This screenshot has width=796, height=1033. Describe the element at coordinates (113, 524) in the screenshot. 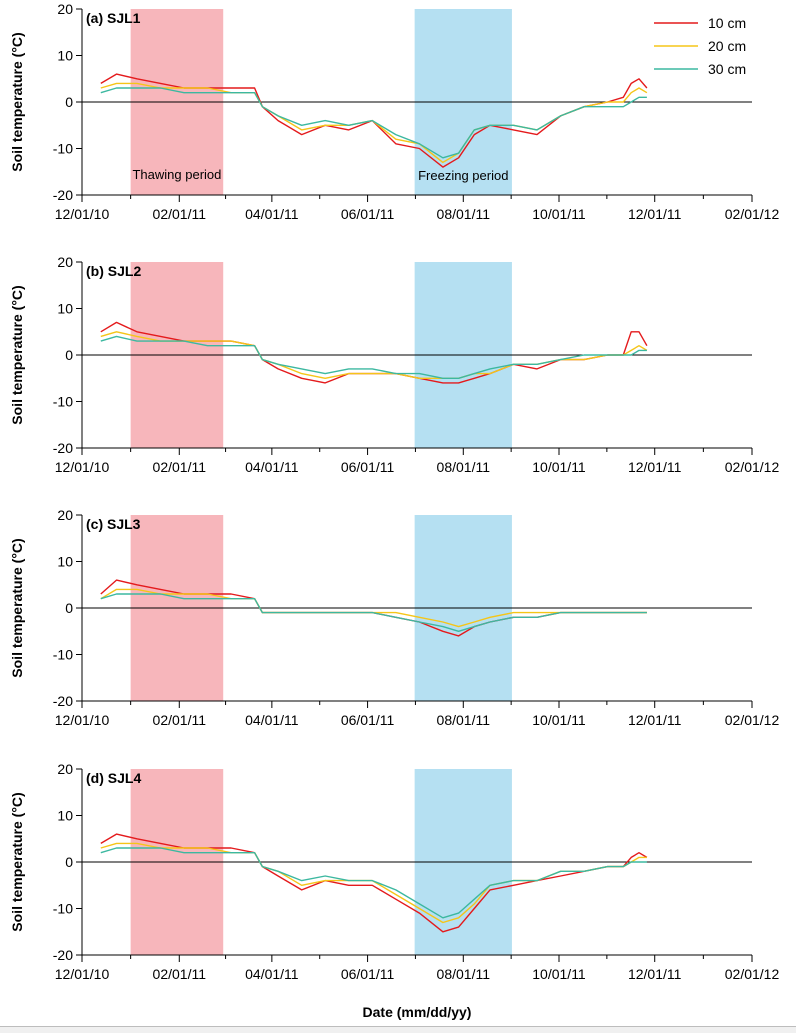

I see `panel-title: (c) SJL3` at that location.